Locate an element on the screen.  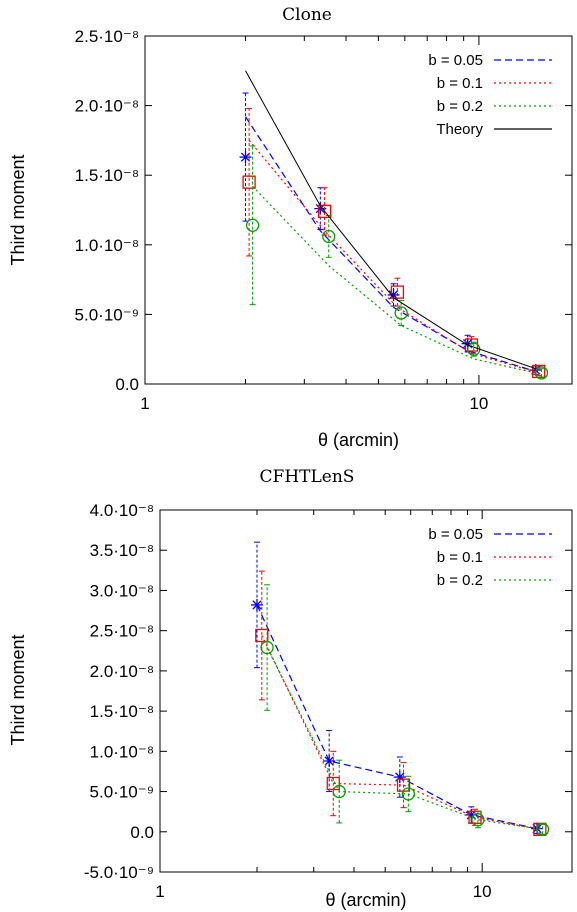
legend: b = 0.05 b = 0.1 b = 0.2 Theory is located at coordinates (490, 95).